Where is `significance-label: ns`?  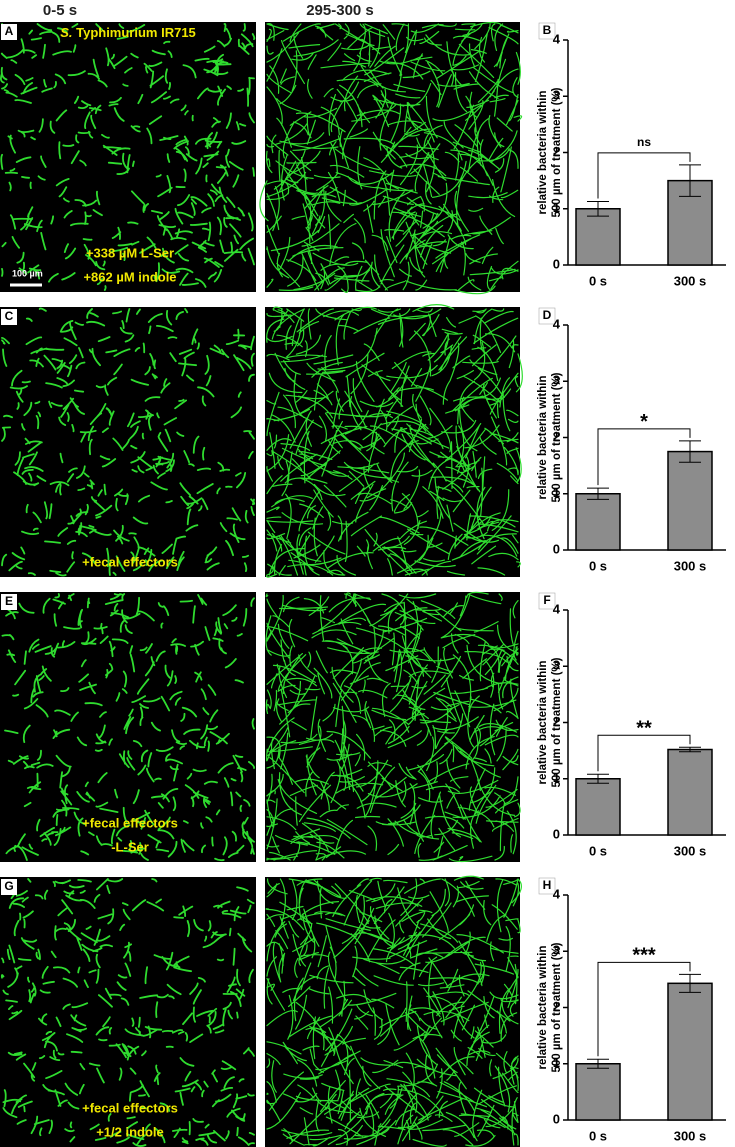 significance-label: ns is located at coordinates (644, 142).